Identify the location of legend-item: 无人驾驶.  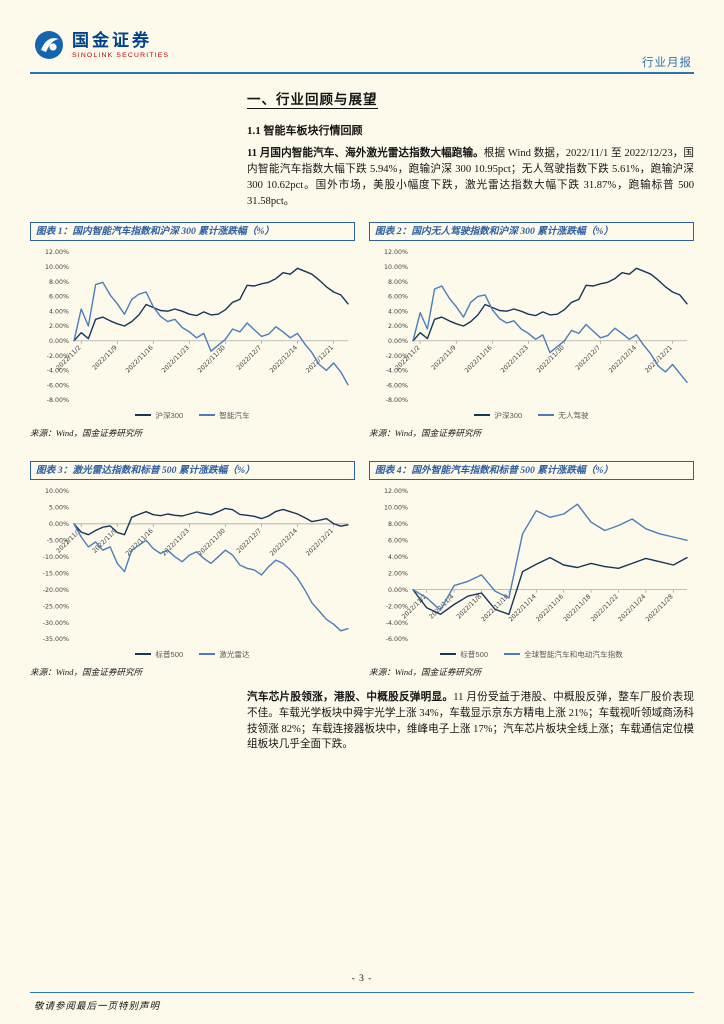
(563, 415).